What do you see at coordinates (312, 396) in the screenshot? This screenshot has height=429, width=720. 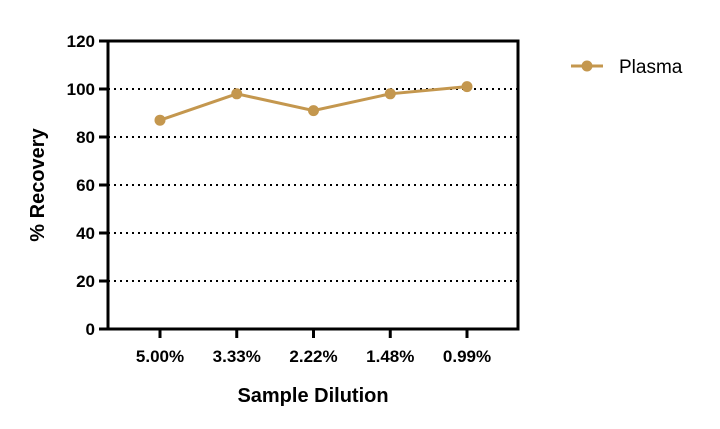 I see `x-axis-title: Sample Dilution` at bounding box center [312, 396].